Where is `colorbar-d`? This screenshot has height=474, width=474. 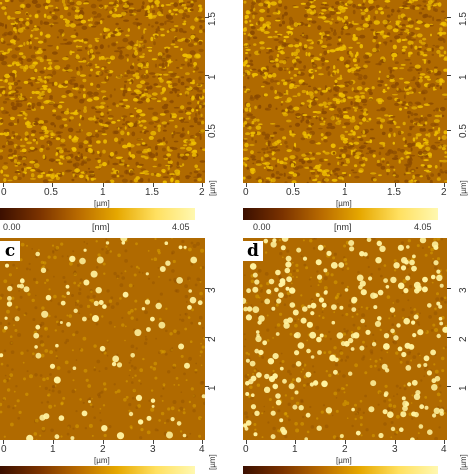 colorbar-d is located at coordinates (340, 470).